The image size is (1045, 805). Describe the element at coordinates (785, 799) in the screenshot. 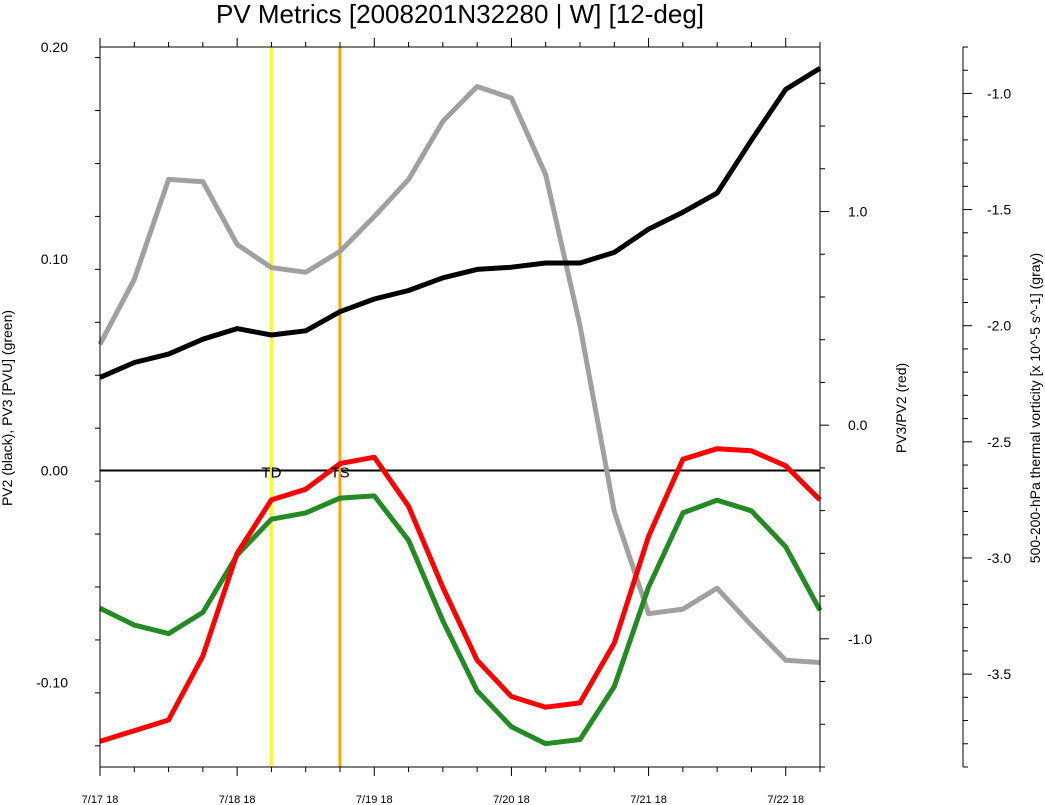

I see `x-tick-label: 7/22 18` at that location.